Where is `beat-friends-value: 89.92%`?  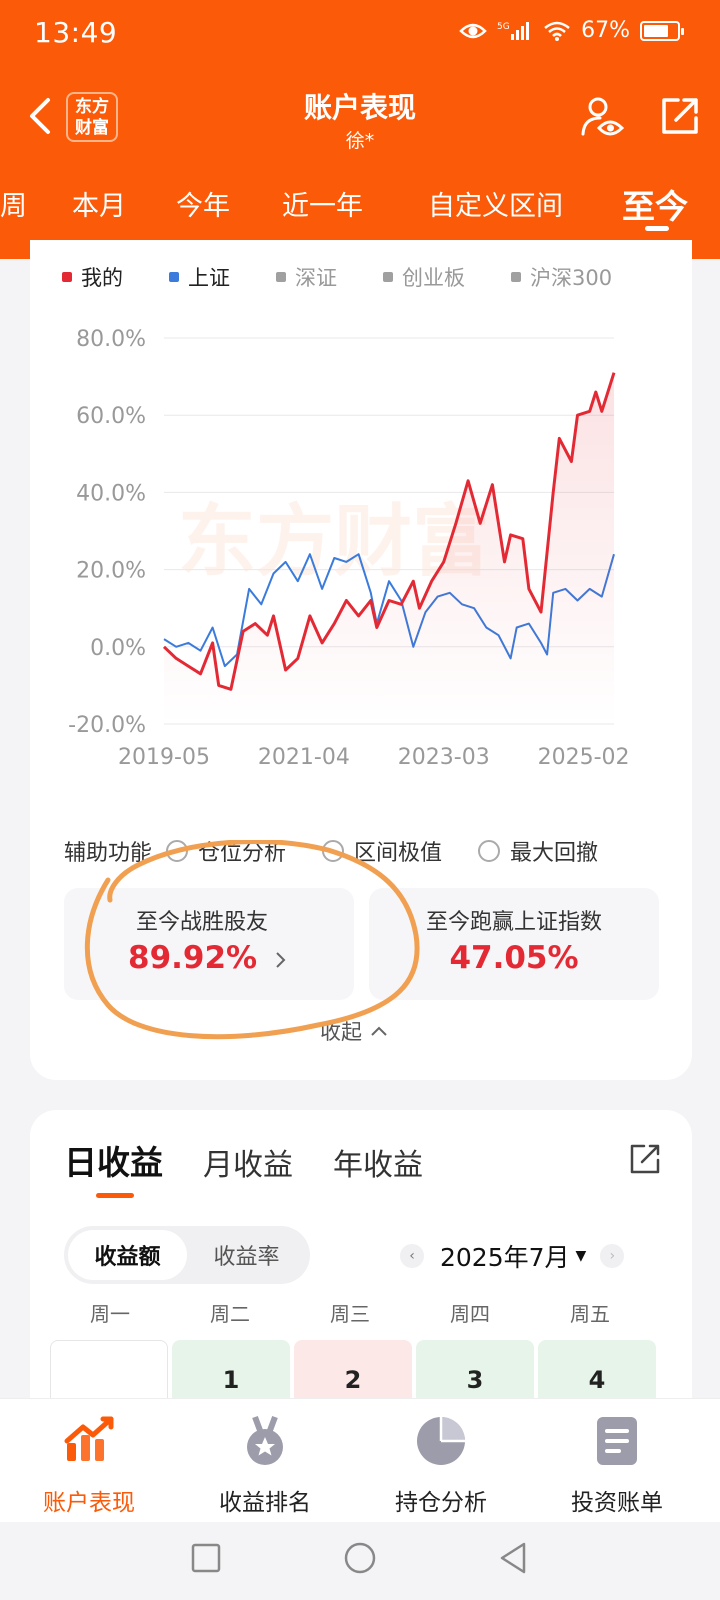 beat-friends-value: 89.92% is located at coordinates (193, 958).